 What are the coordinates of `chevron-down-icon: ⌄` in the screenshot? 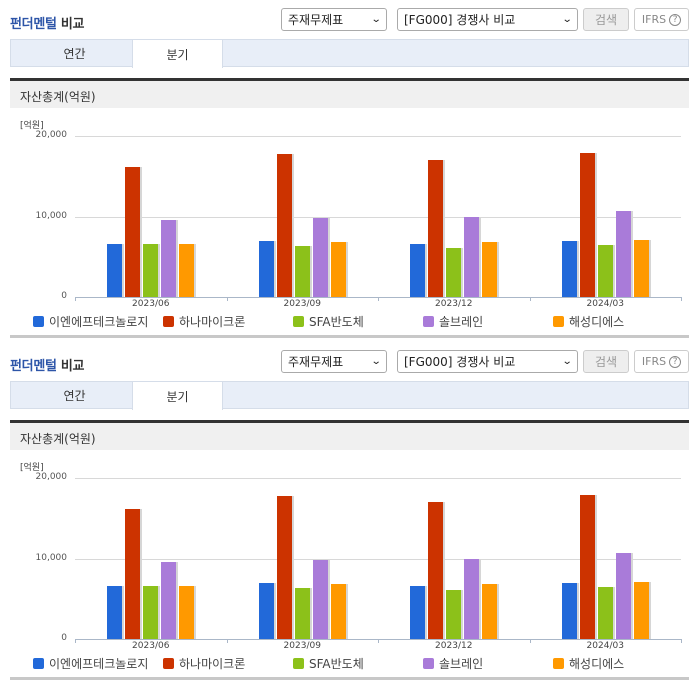 It's located at (376, 19).